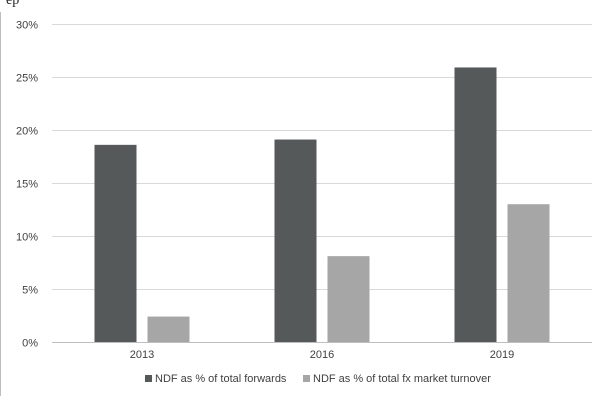 The image size is (614, 396). I want to click on y-tick-label: 15%, so click(27, 185).